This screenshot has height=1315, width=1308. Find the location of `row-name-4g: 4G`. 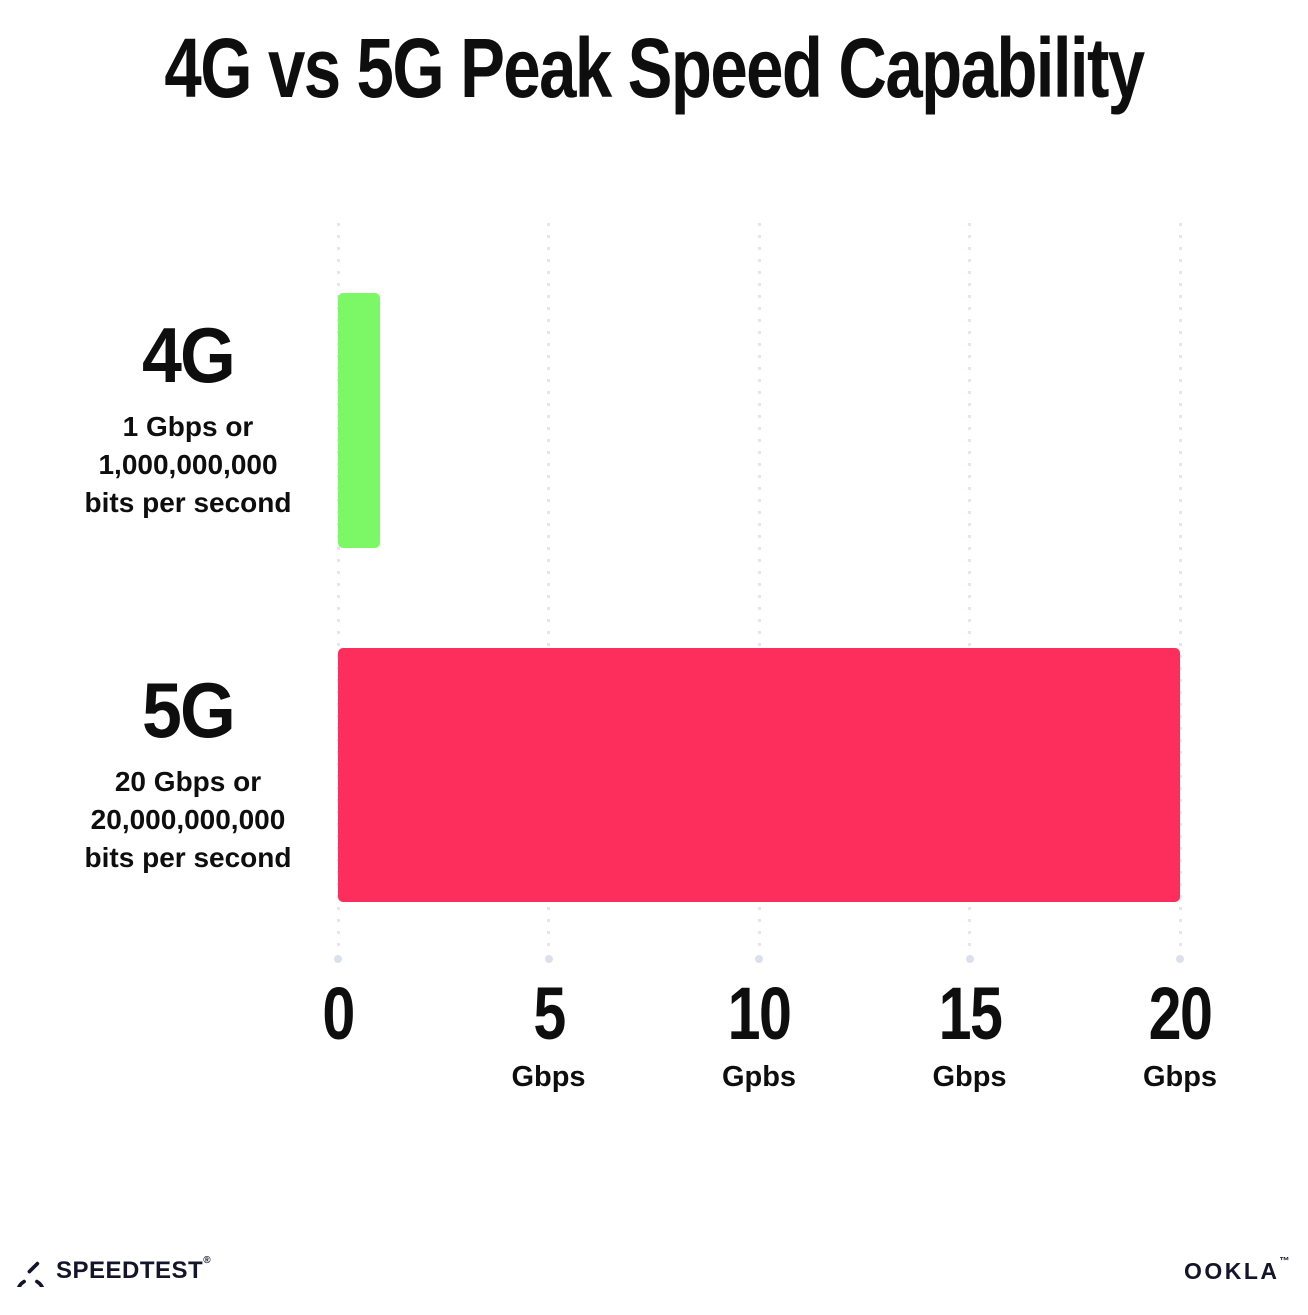

row-name-4g: 4G is located at coordinates (188, 355).